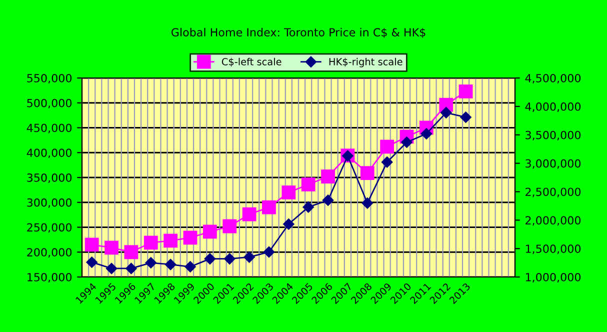  I want to click on y2-tick-label: 4,000,000, so click(553, 107).